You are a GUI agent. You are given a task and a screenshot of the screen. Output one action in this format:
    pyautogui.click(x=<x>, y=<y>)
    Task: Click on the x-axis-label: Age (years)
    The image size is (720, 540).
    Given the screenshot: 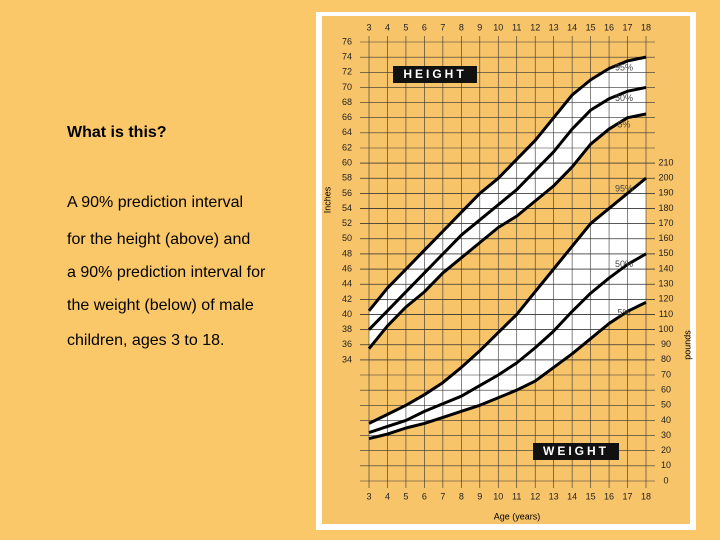 What is the action you would take?
    pyautogui.click(x=517, y=516)
    